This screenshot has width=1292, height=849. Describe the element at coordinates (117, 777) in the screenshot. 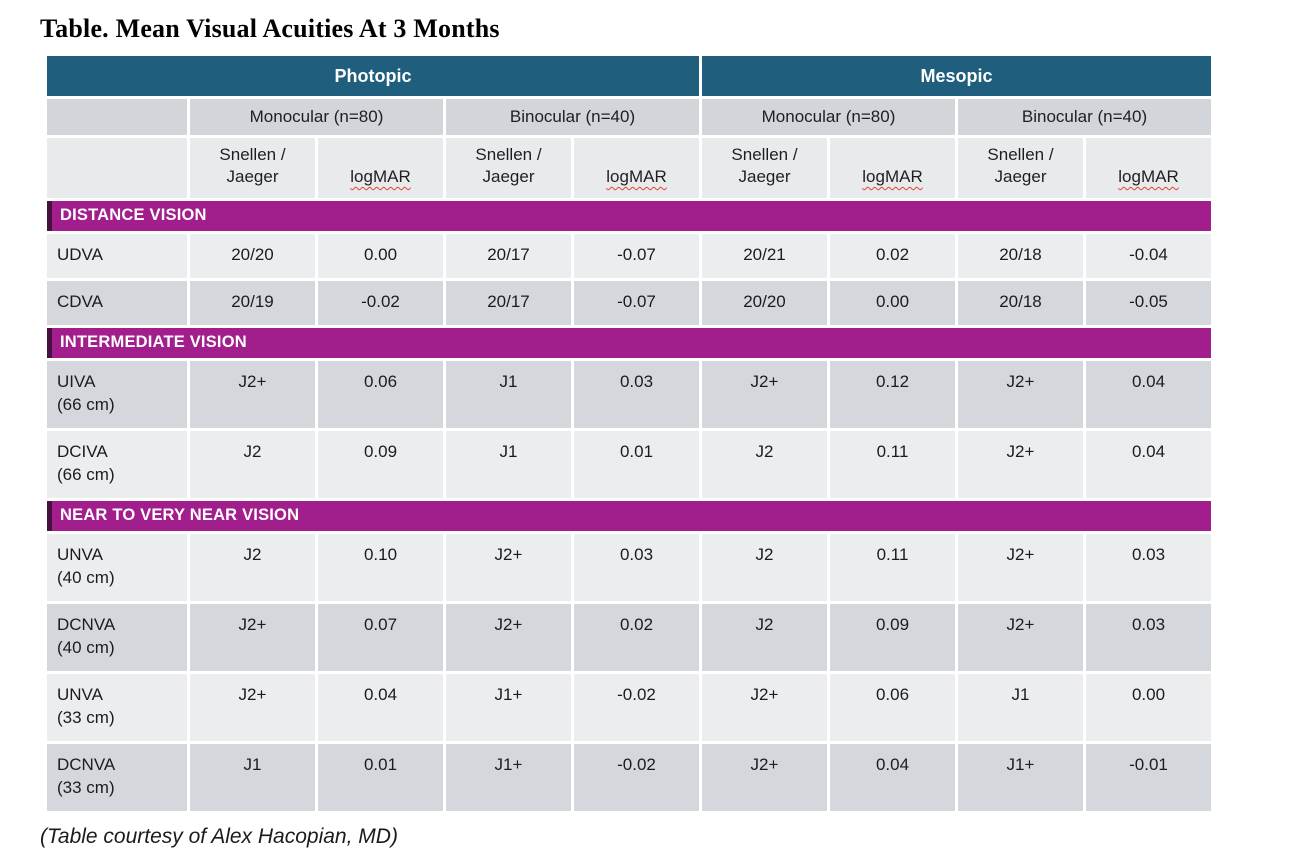

I see `row-label: DCNVA (33 cm)` at that location.